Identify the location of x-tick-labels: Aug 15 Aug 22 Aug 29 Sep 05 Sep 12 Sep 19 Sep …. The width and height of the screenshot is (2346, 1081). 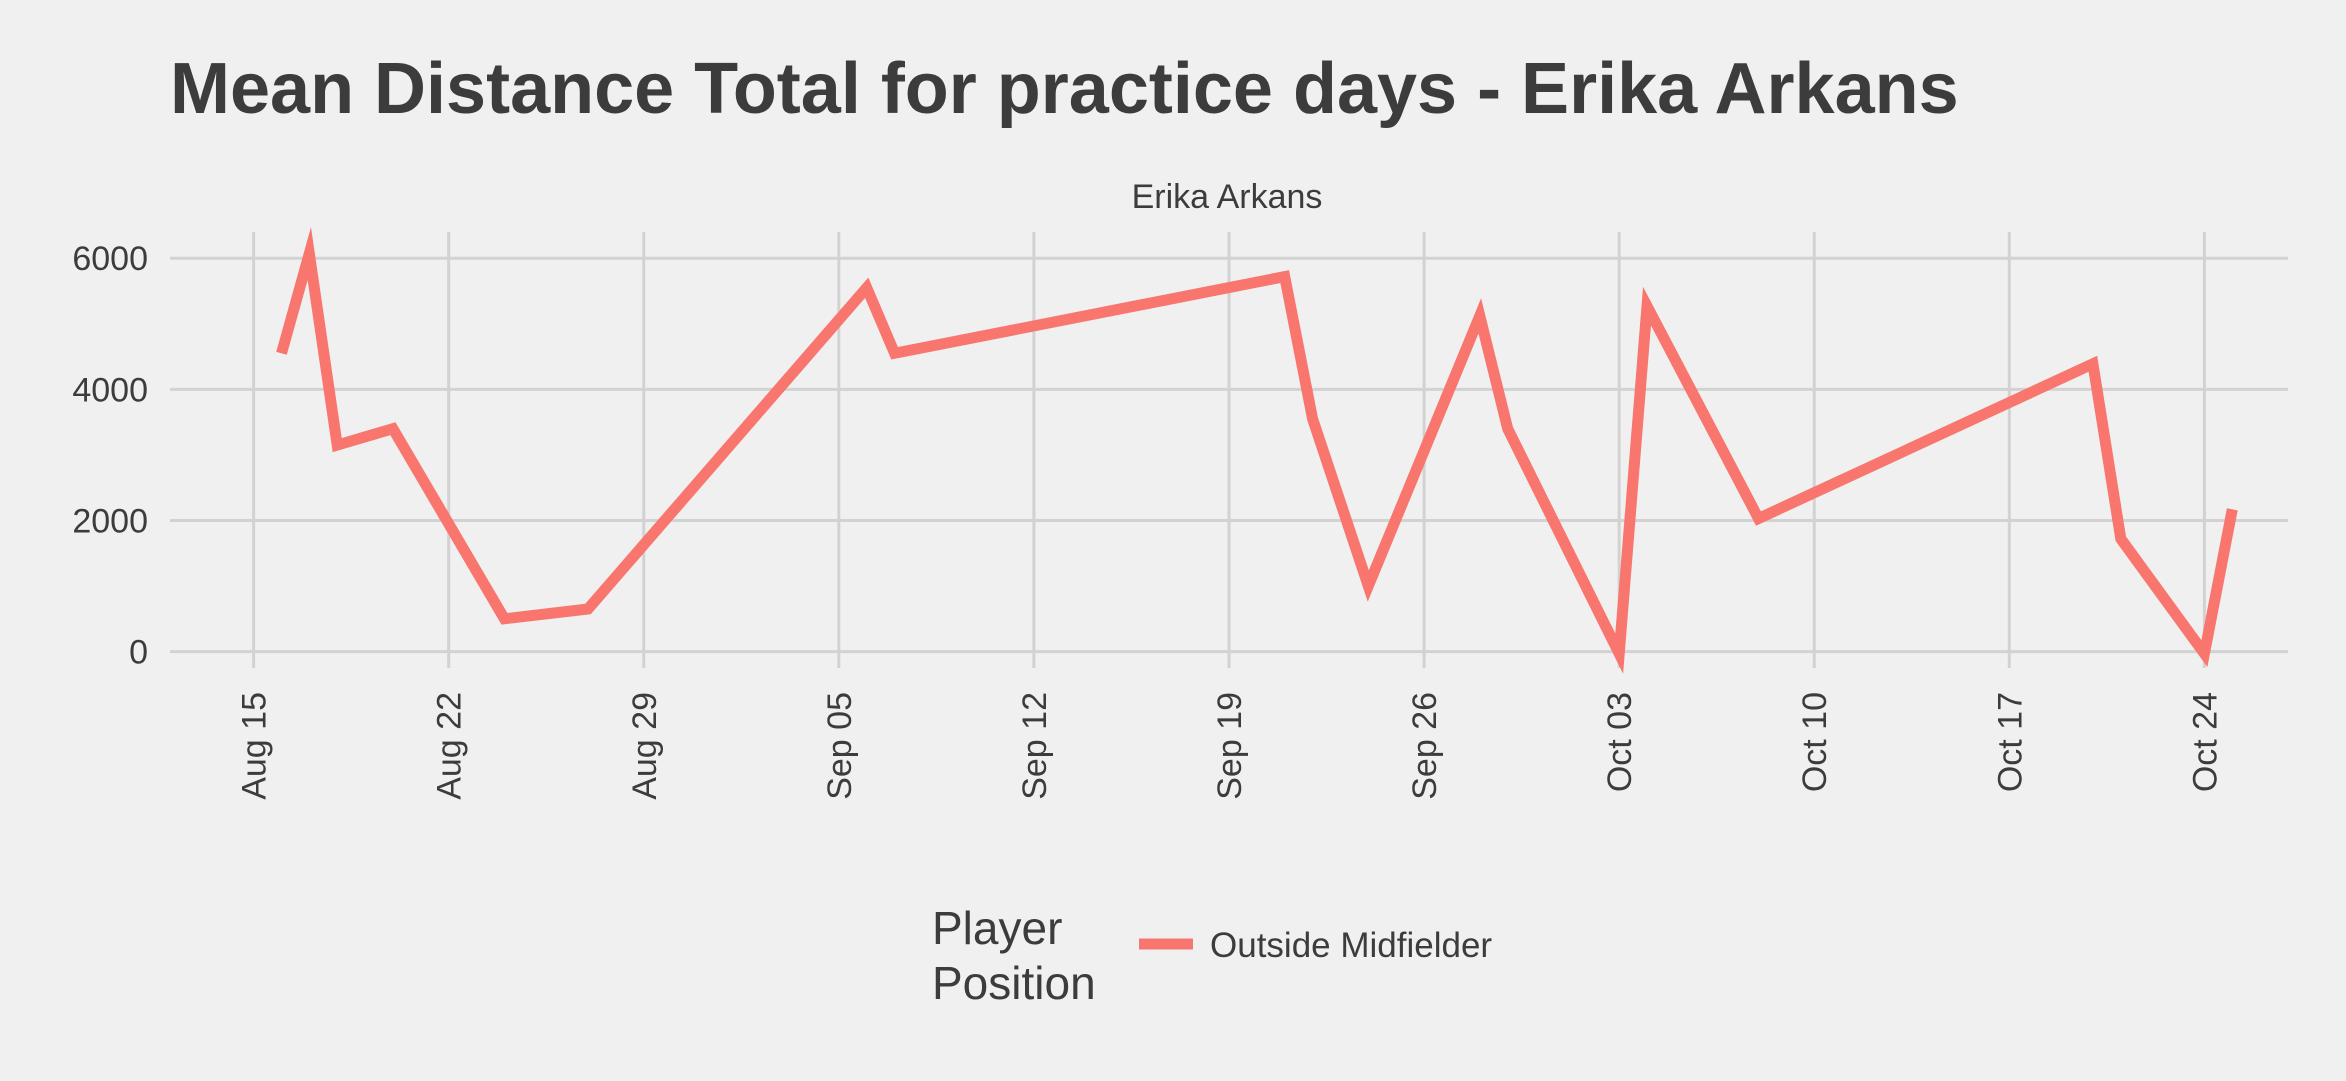
(1230, 746).